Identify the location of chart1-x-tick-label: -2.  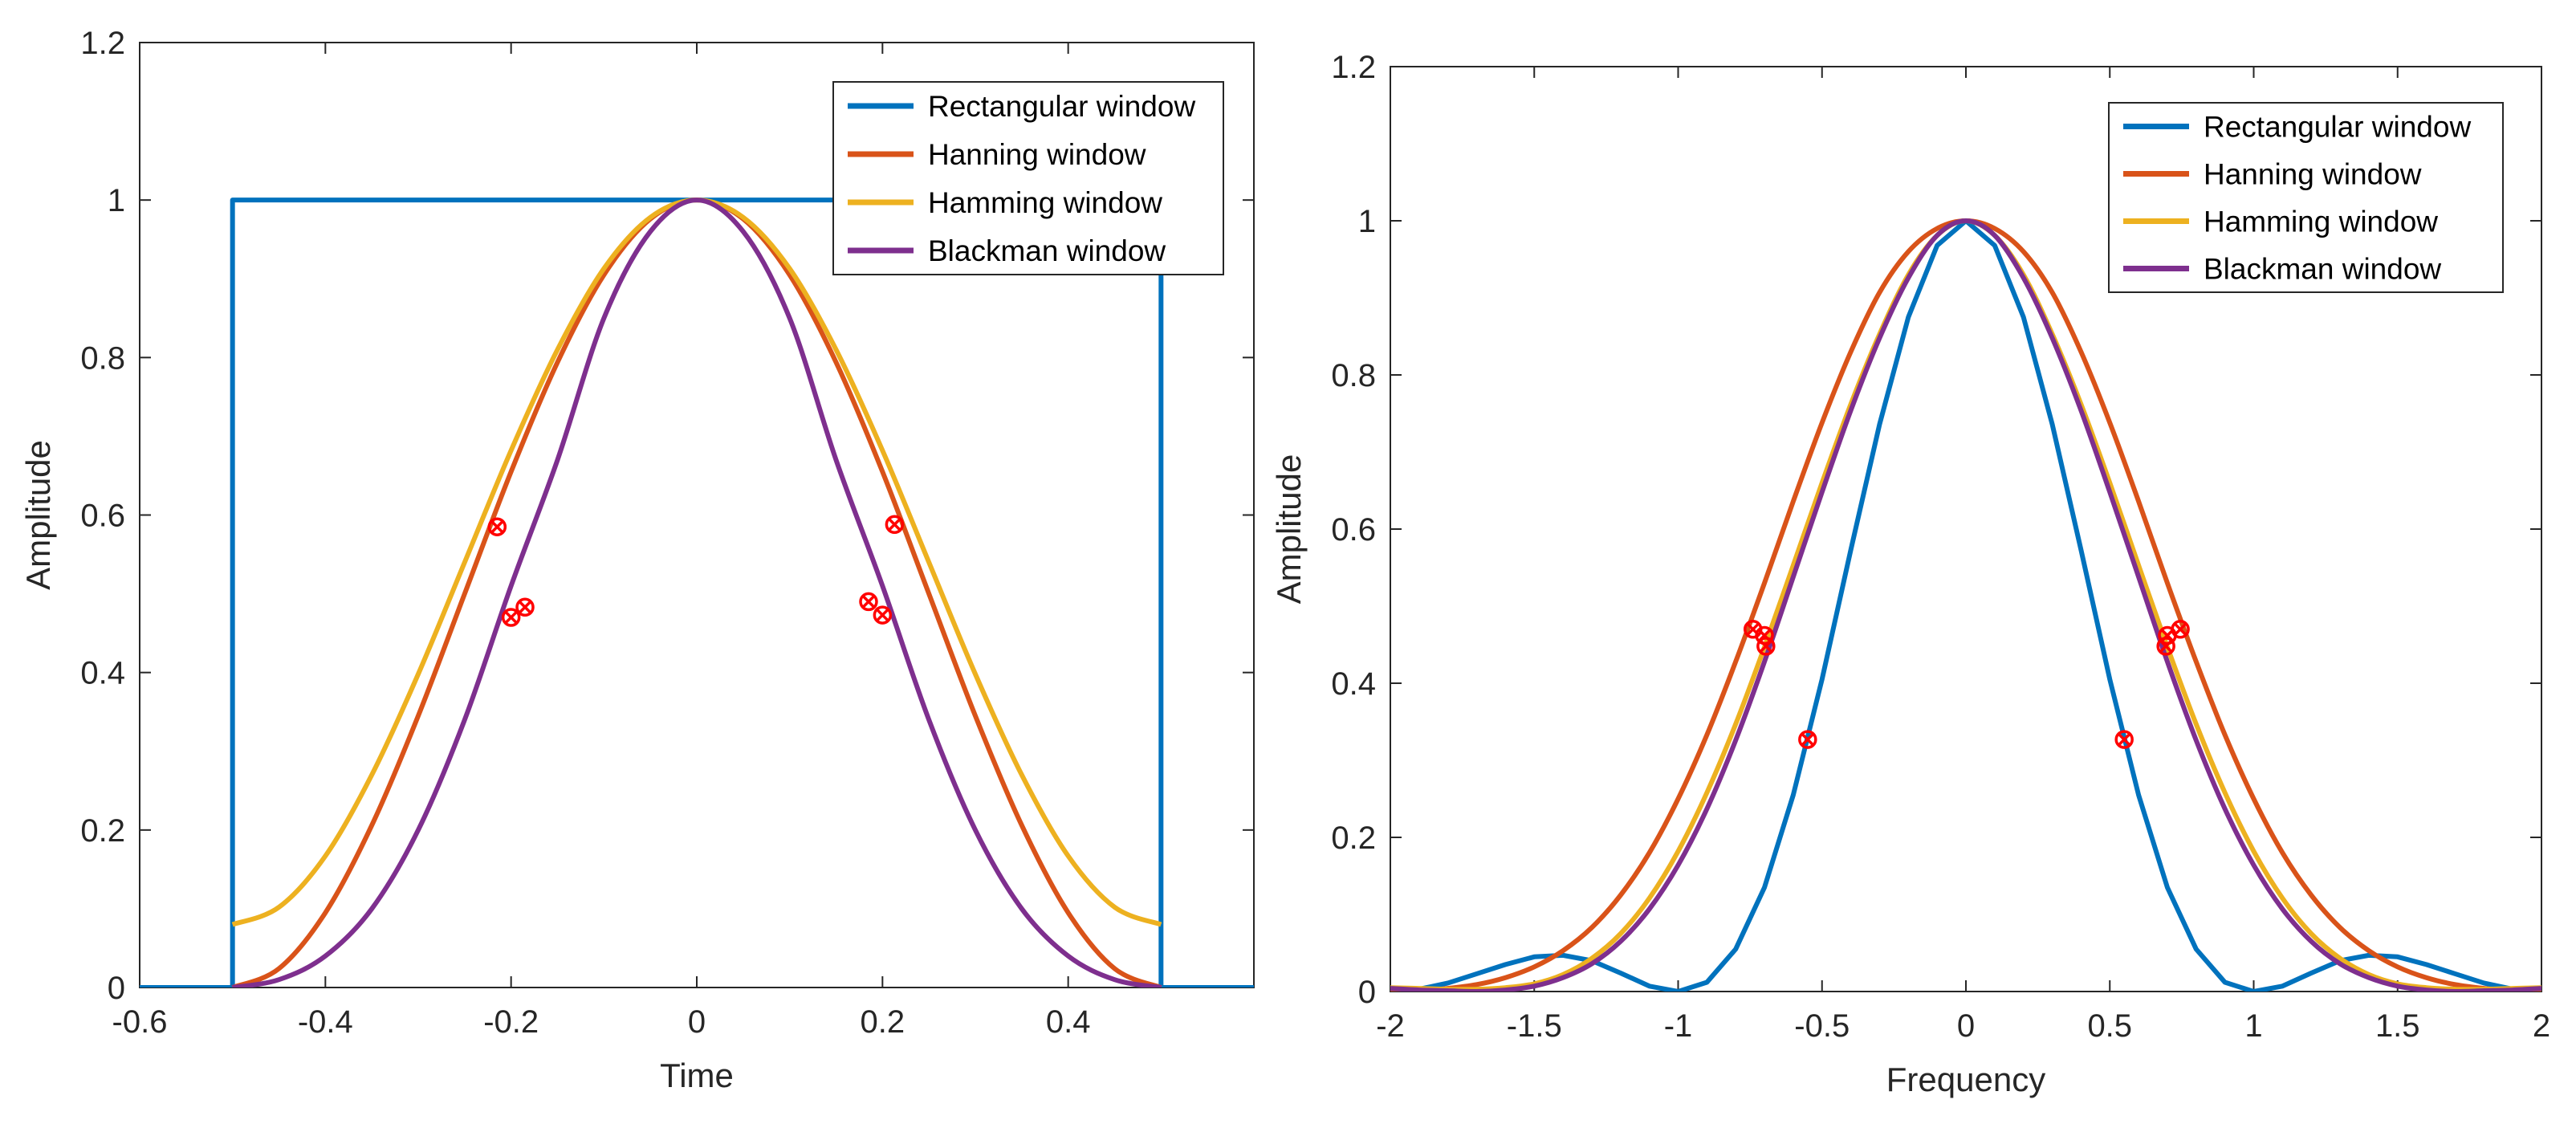
(1390, 1026).